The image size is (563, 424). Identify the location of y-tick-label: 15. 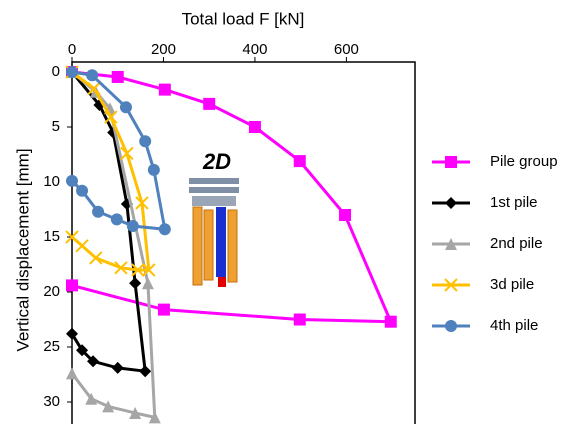
(51, 236).